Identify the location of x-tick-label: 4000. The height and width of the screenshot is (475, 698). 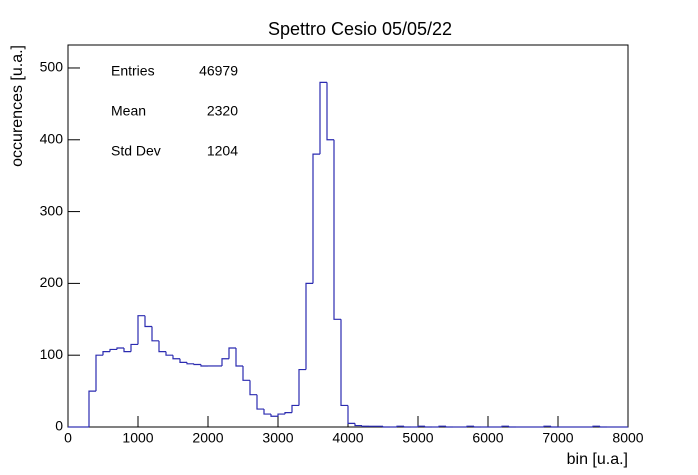
(347, 438).